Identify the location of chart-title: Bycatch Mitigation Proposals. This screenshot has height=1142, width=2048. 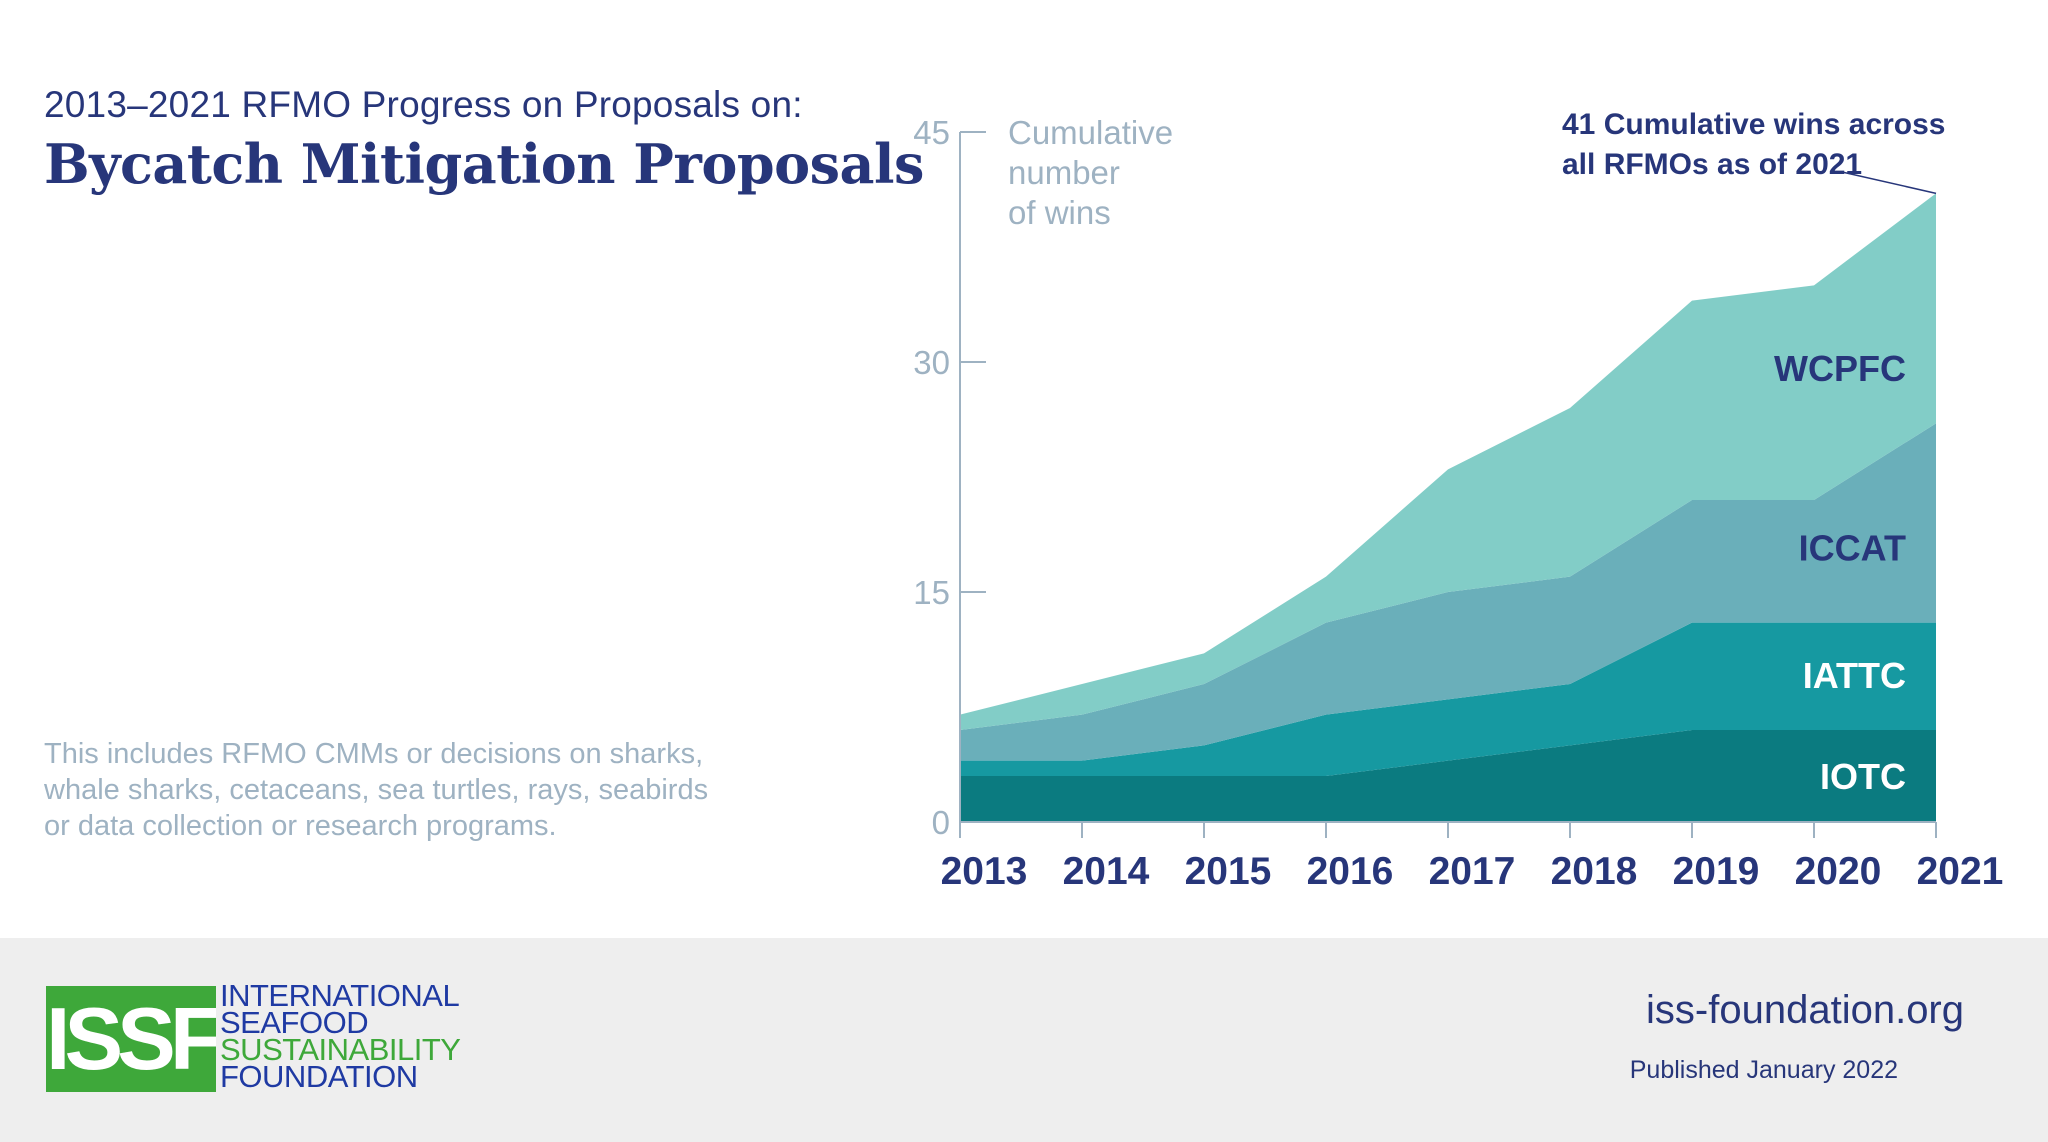
(484, 164).